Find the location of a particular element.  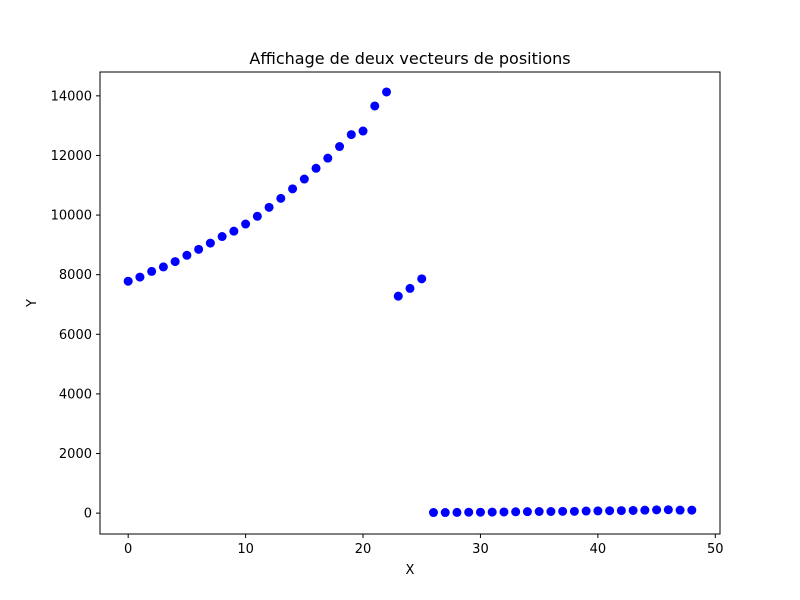

x-tick-label: 0 is located at coordinates (128, 549).